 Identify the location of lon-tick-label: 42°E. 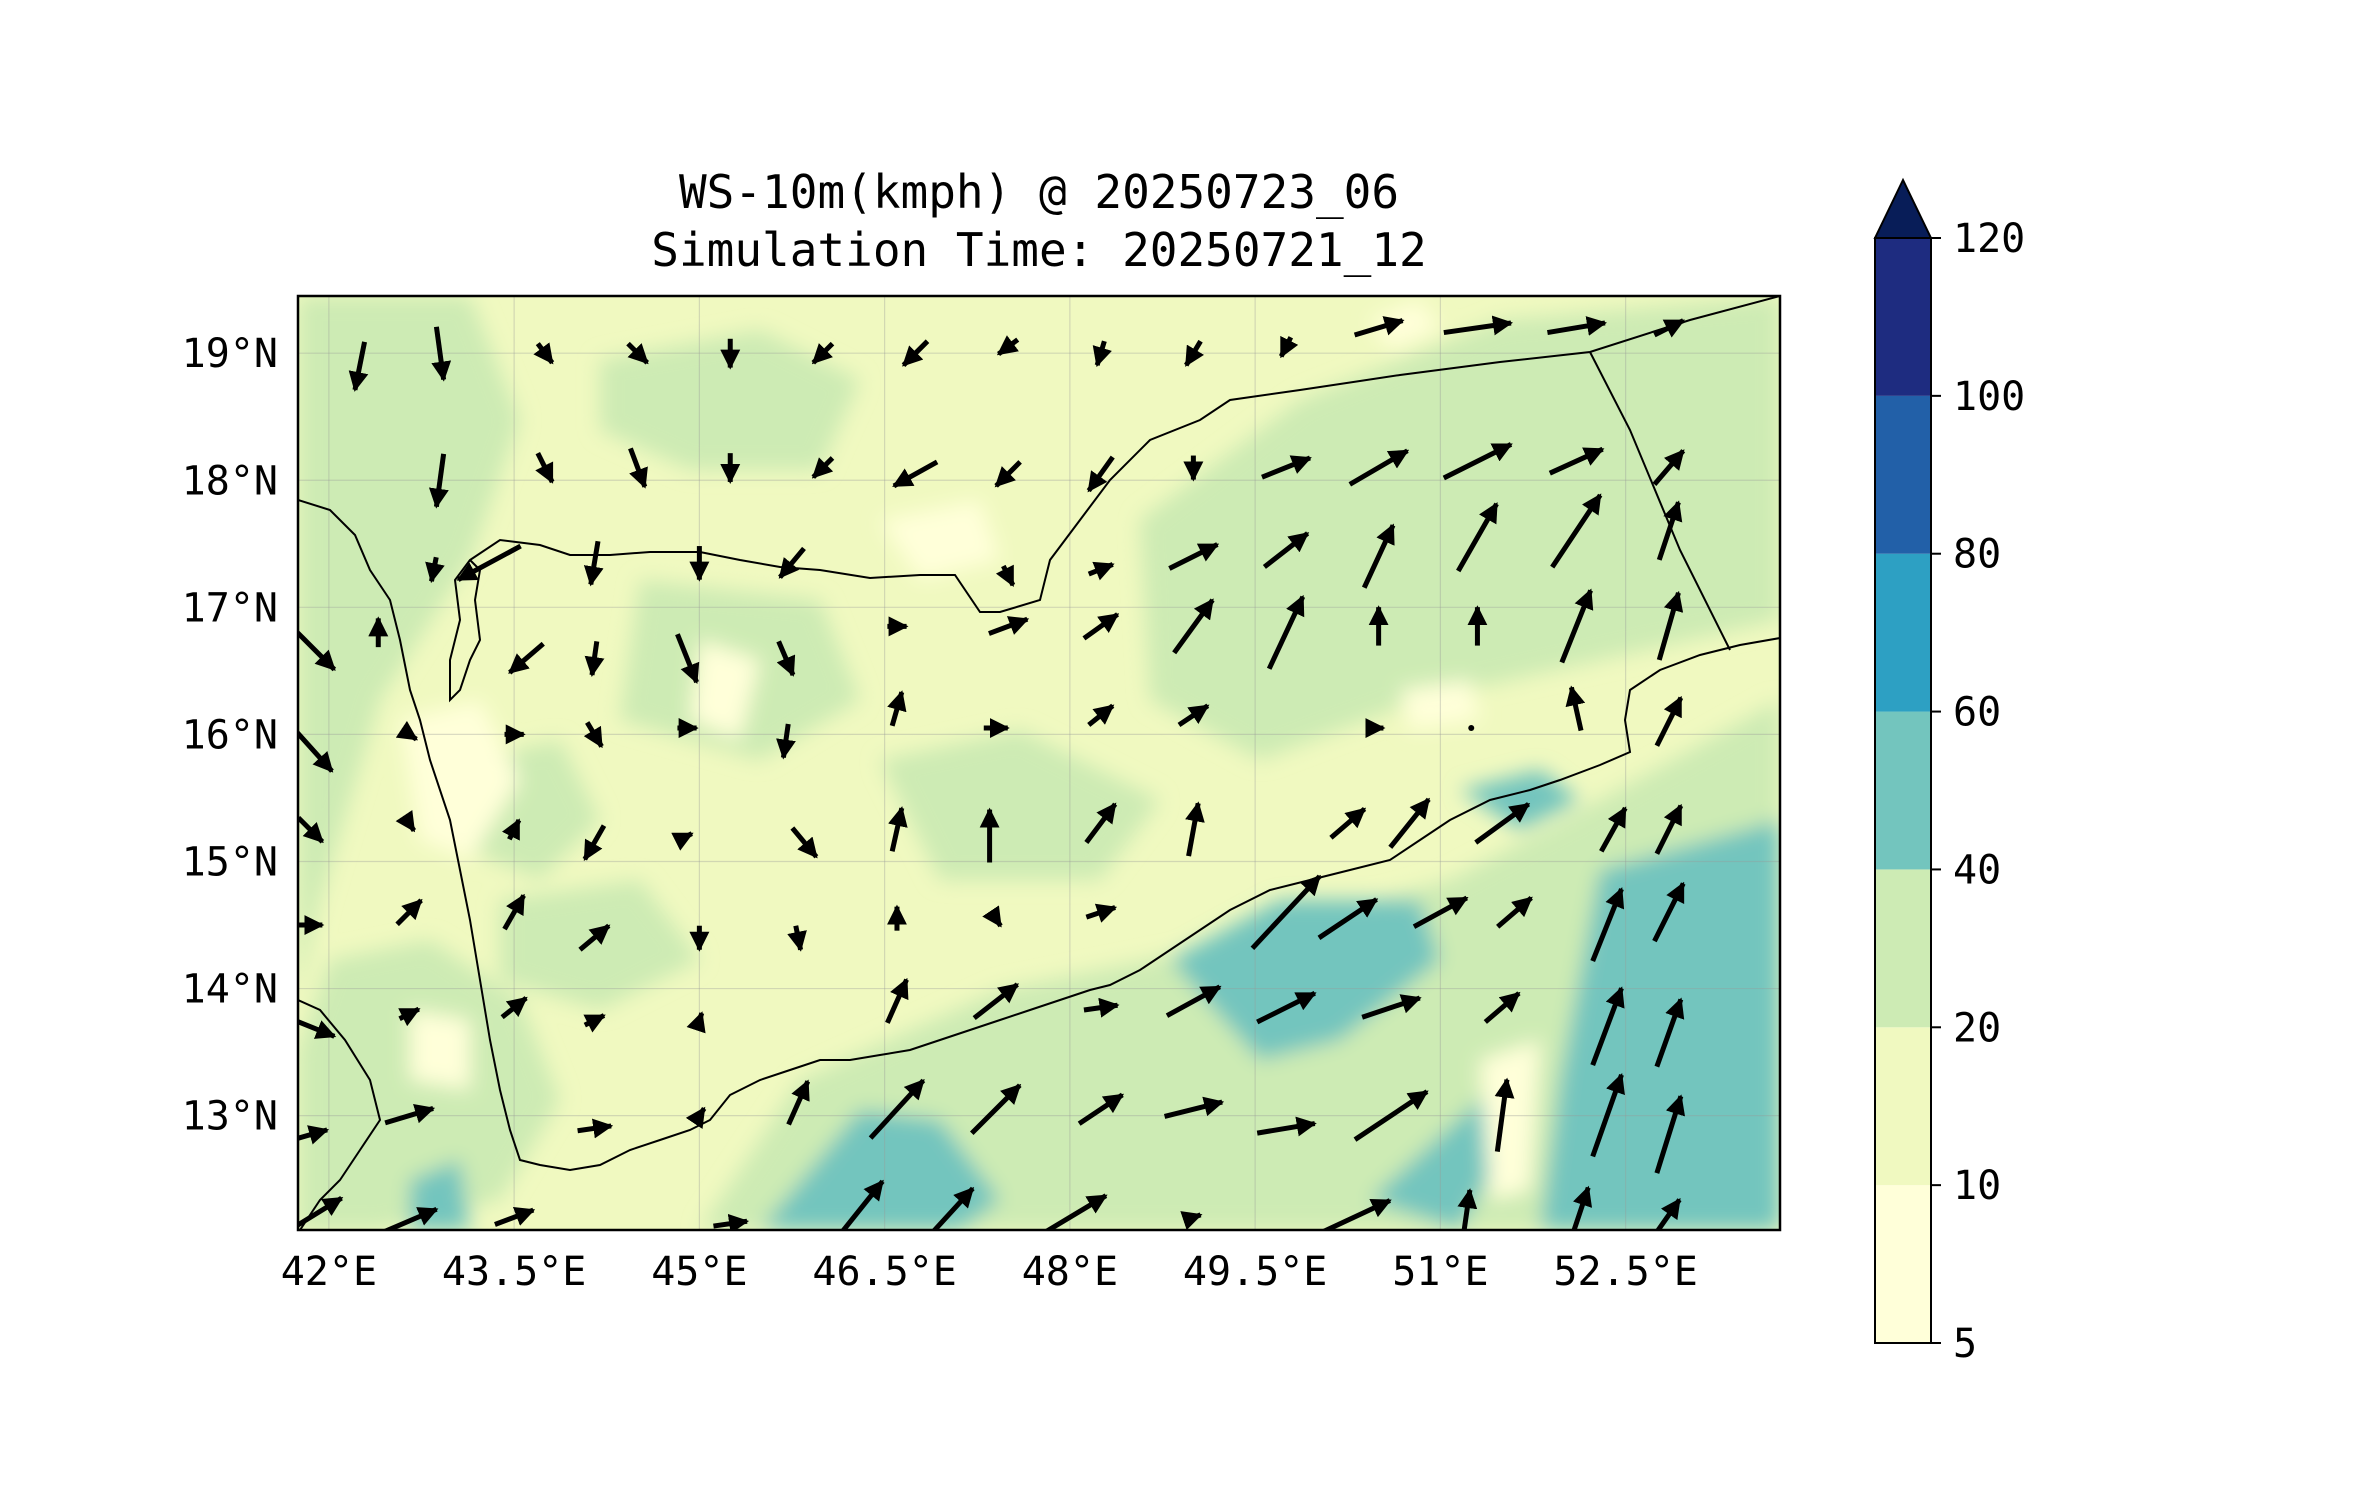
(329, 1272).